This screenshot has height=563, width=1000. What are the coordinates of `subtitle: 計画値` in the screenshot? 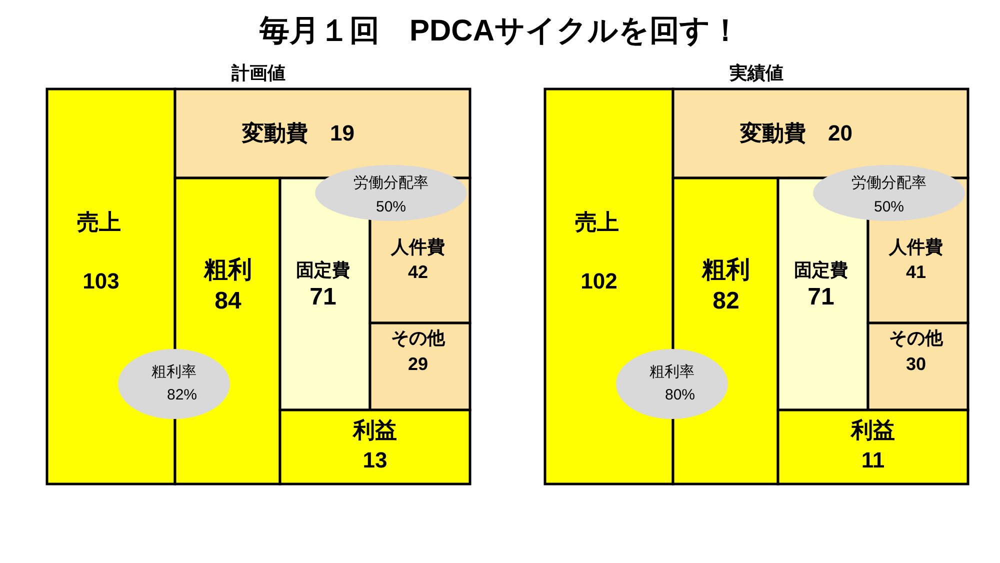 It's located at (259, 73).